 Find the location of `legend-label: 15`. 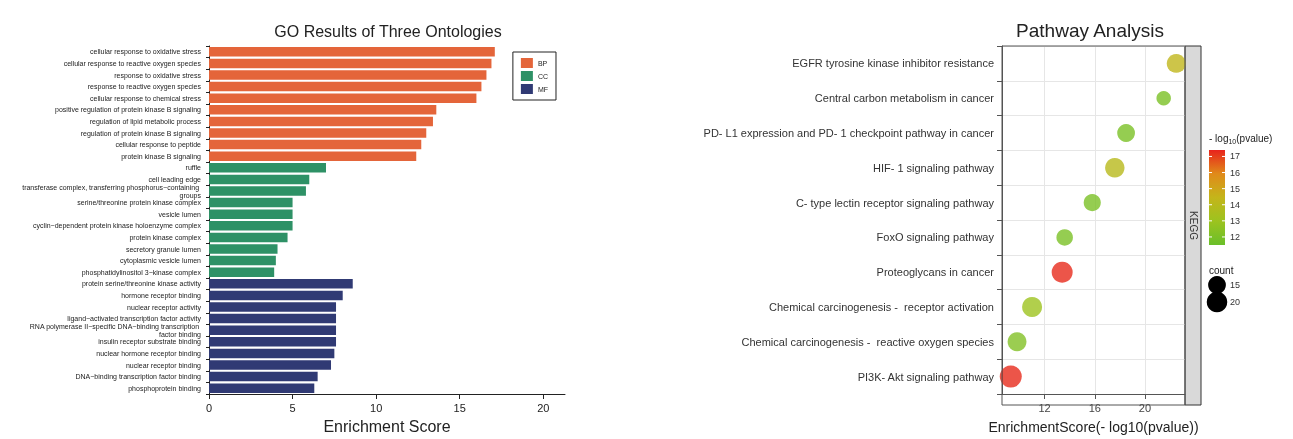

legend-label: 15 is located at coordinates (1235, 285).